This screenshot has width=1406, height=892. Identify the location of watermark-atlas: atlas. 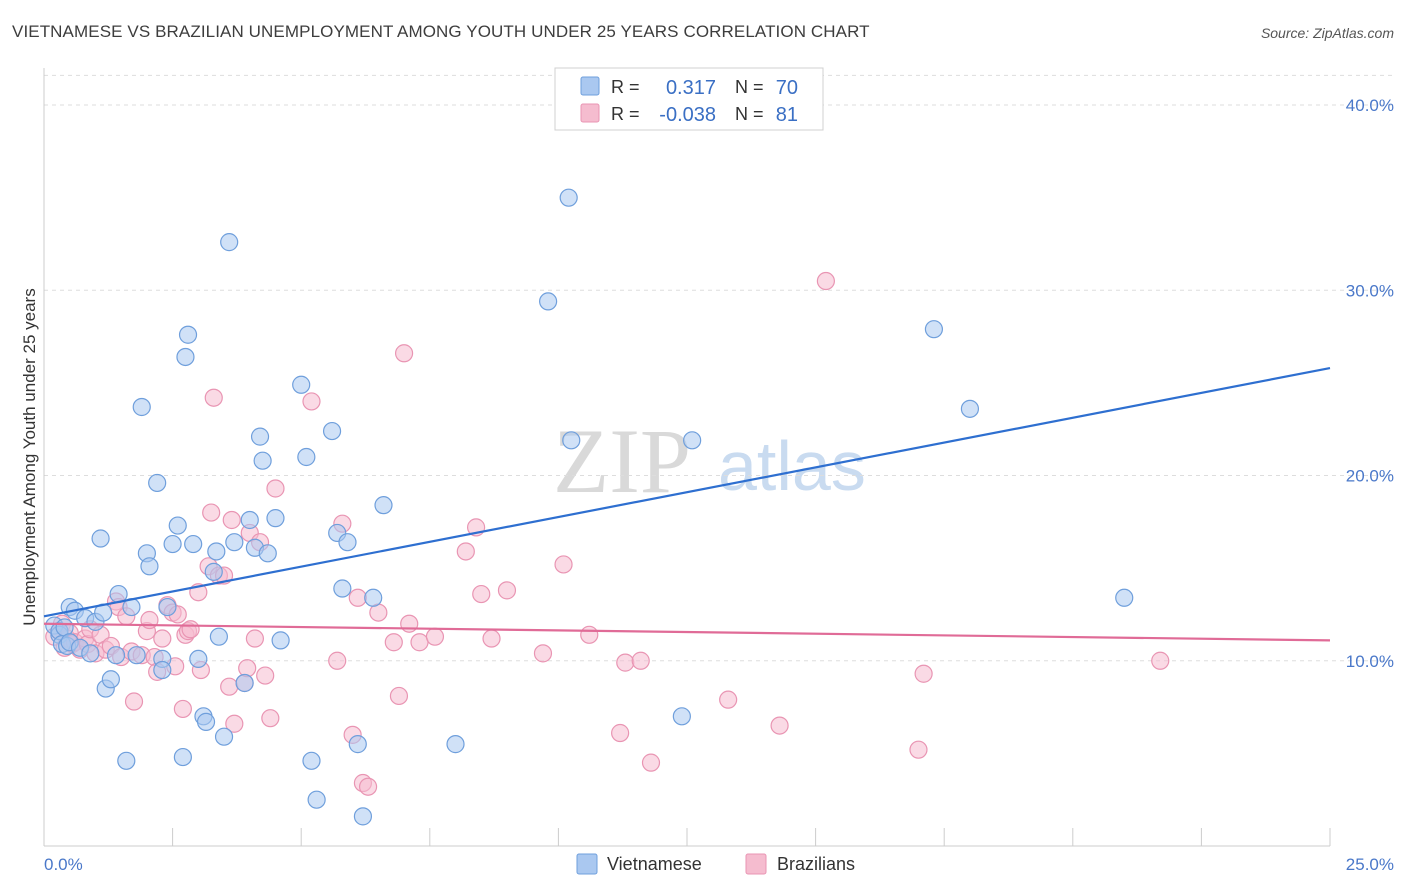
(792, 466).